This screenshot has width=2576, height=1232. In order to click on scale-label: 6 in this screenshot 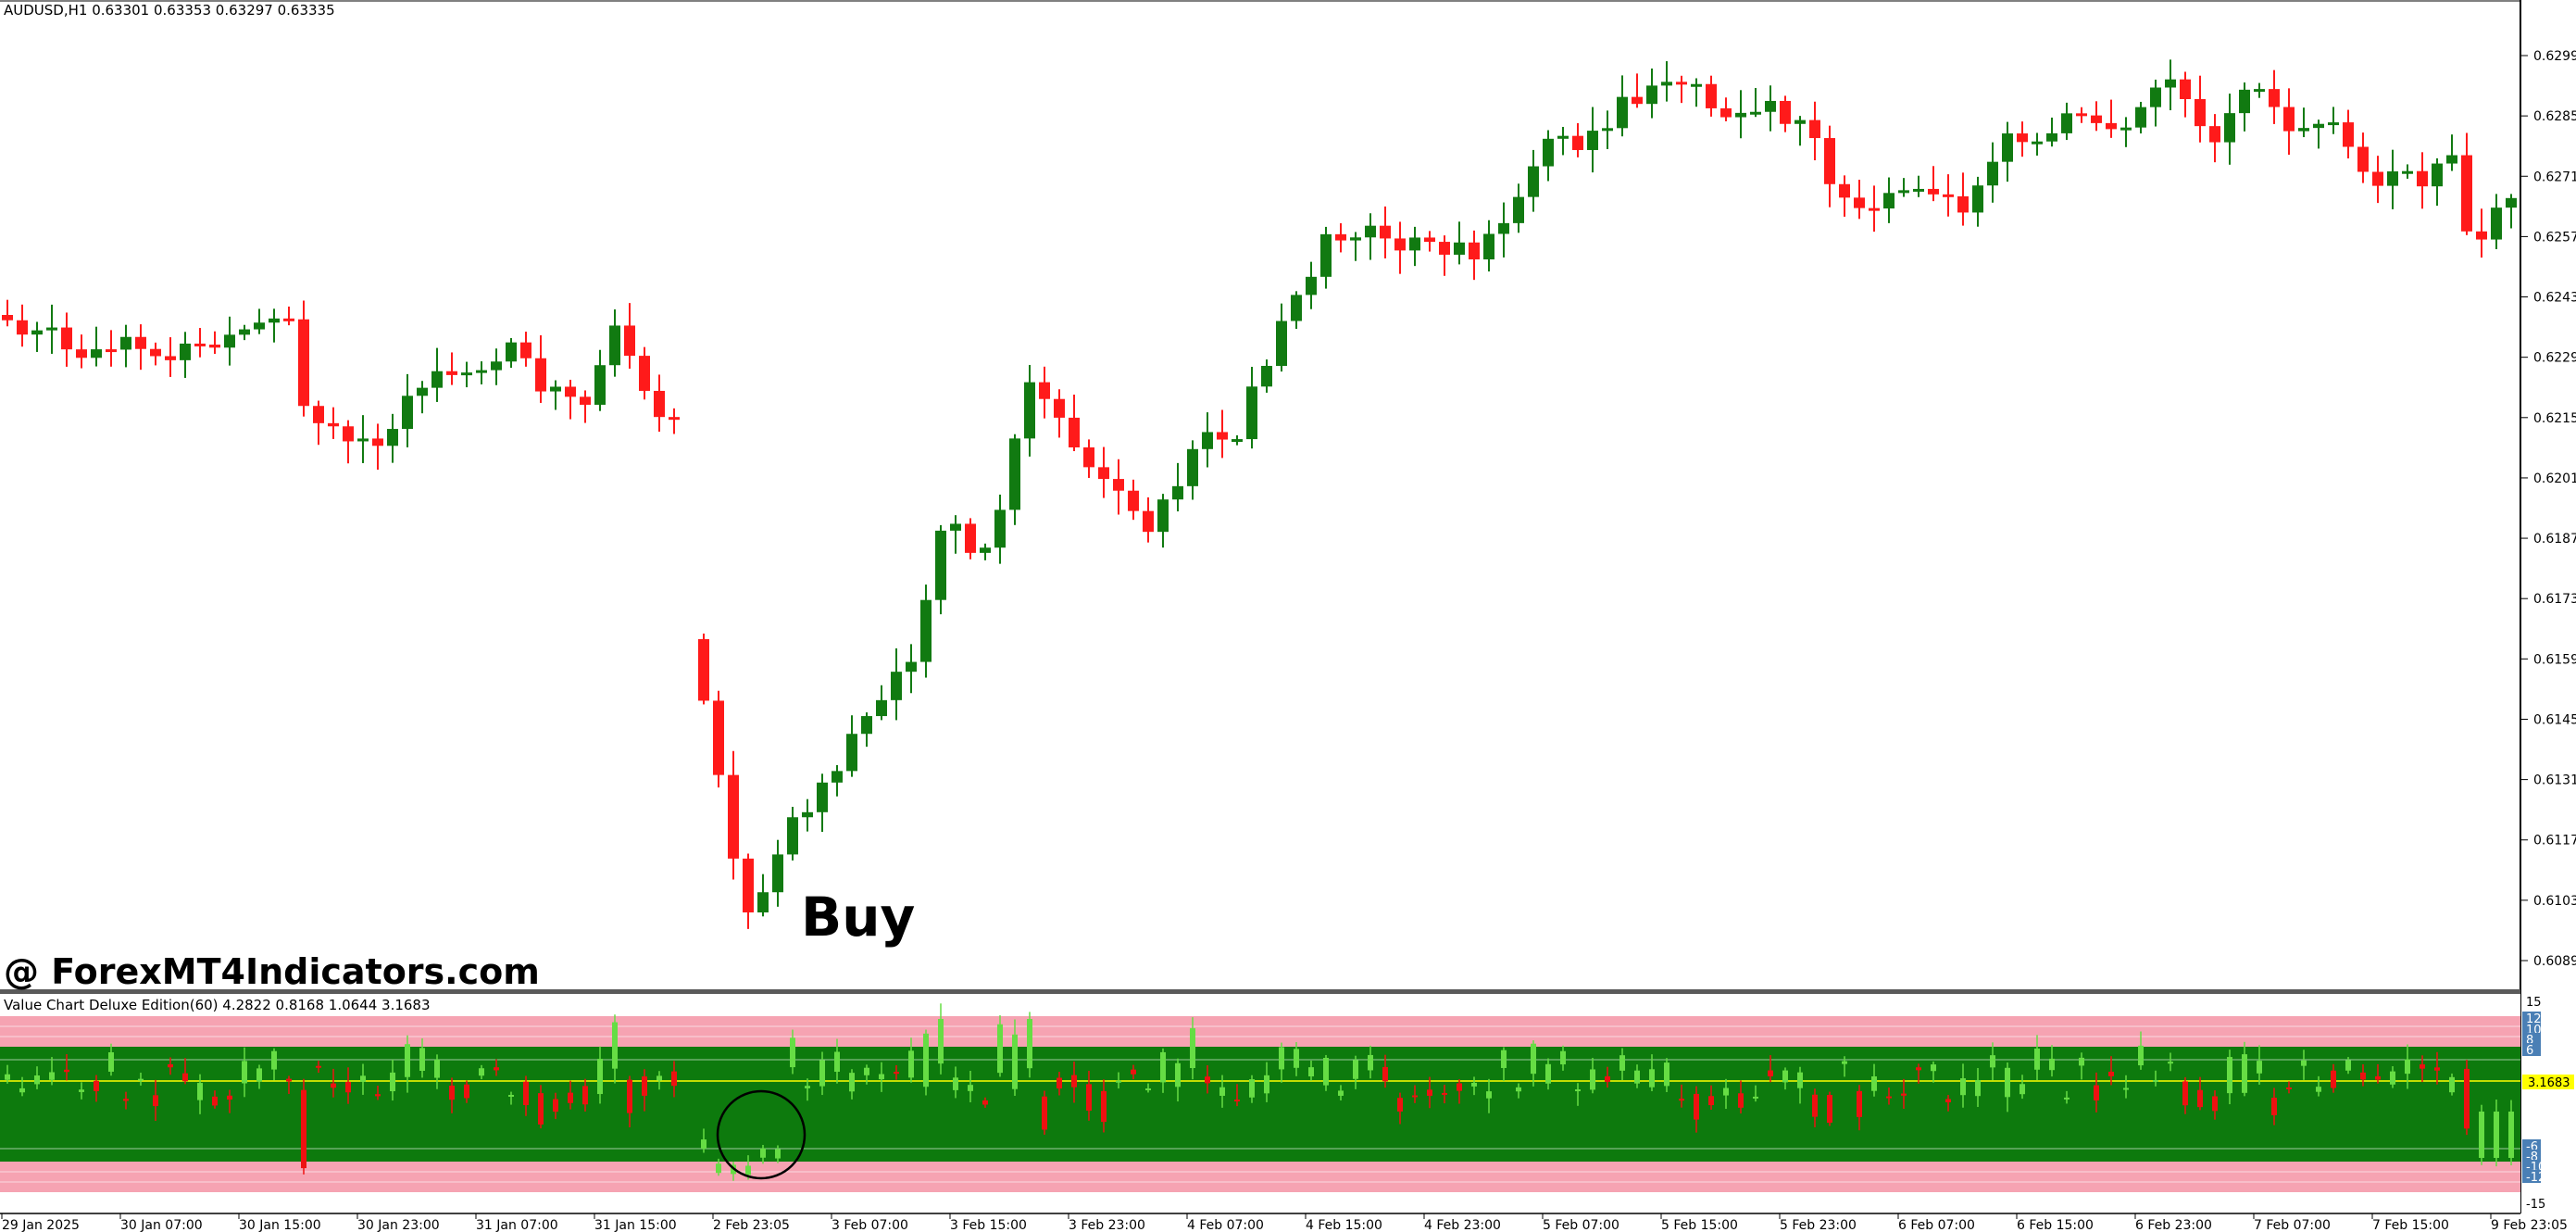, I will do `click(2529, 1051)`.